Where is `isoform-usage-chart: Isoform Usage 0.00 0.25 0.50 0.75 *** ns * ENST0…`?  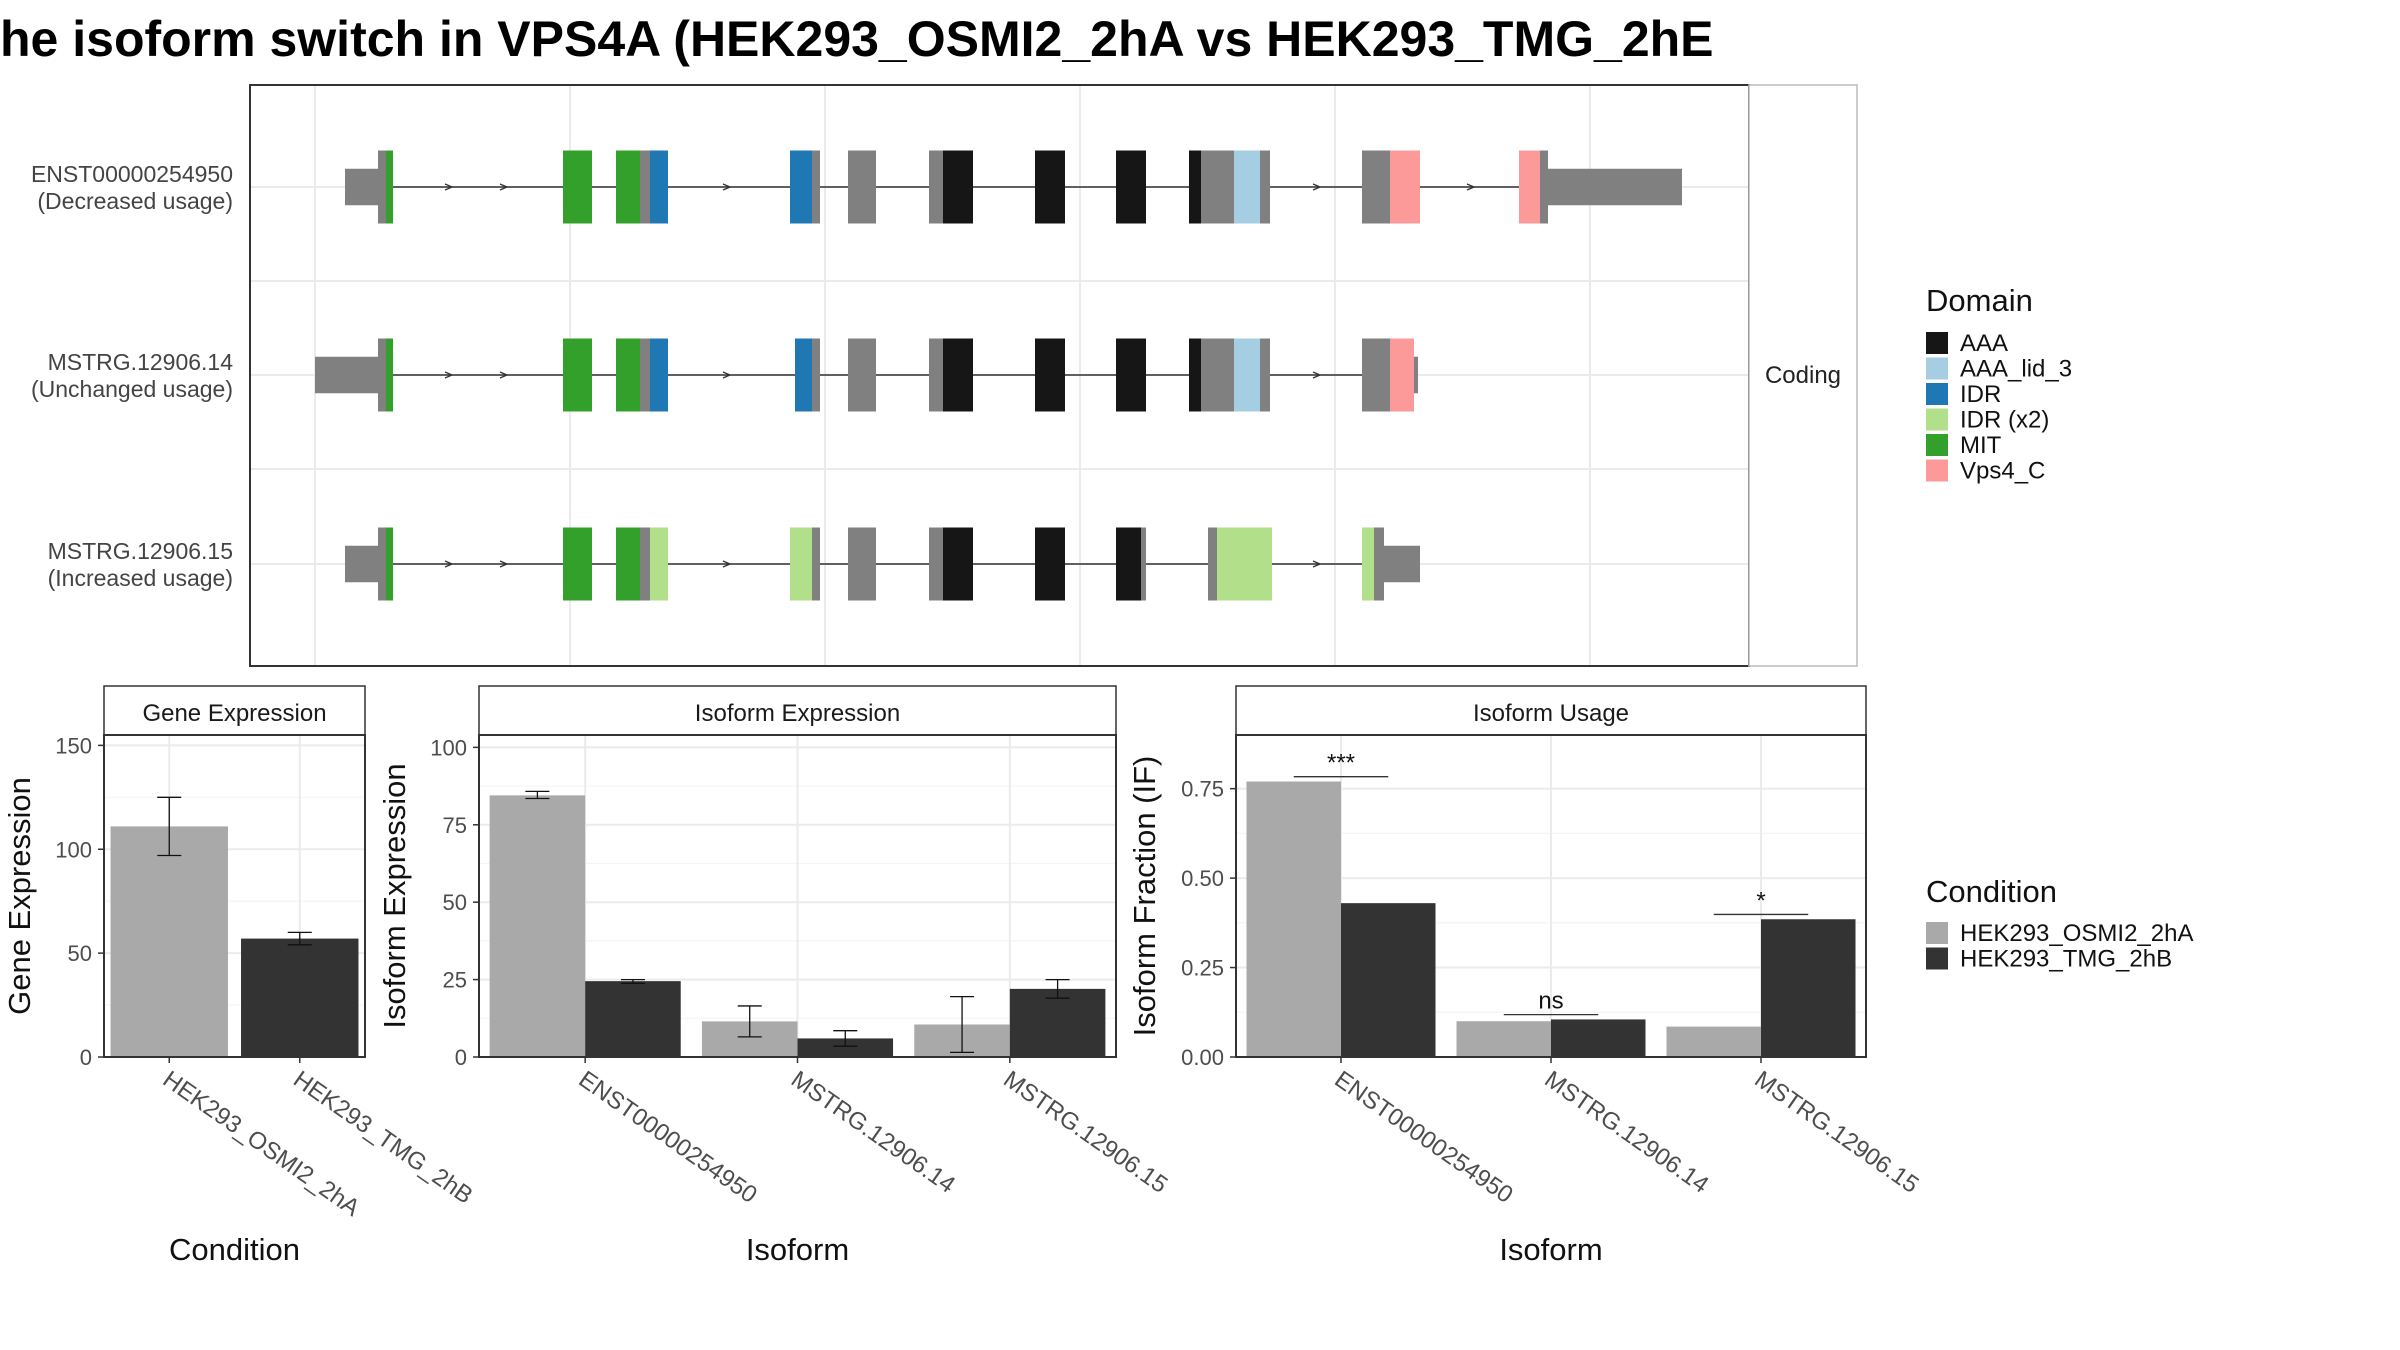 isoform-usage-chart: Isoform Usage 0.00 0.25 0.50 0.75 *** ns * ENST0… is located at coordinates (1525, 976).